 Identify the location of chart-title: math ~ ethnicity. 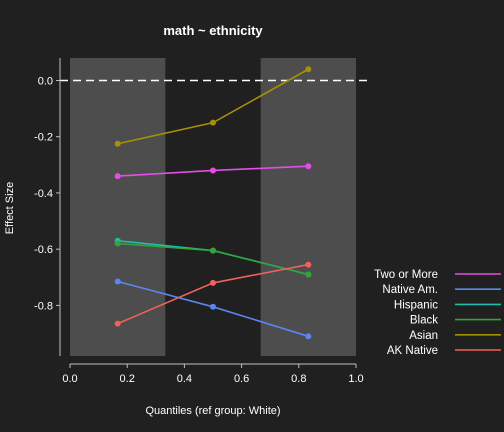
(213, 30).